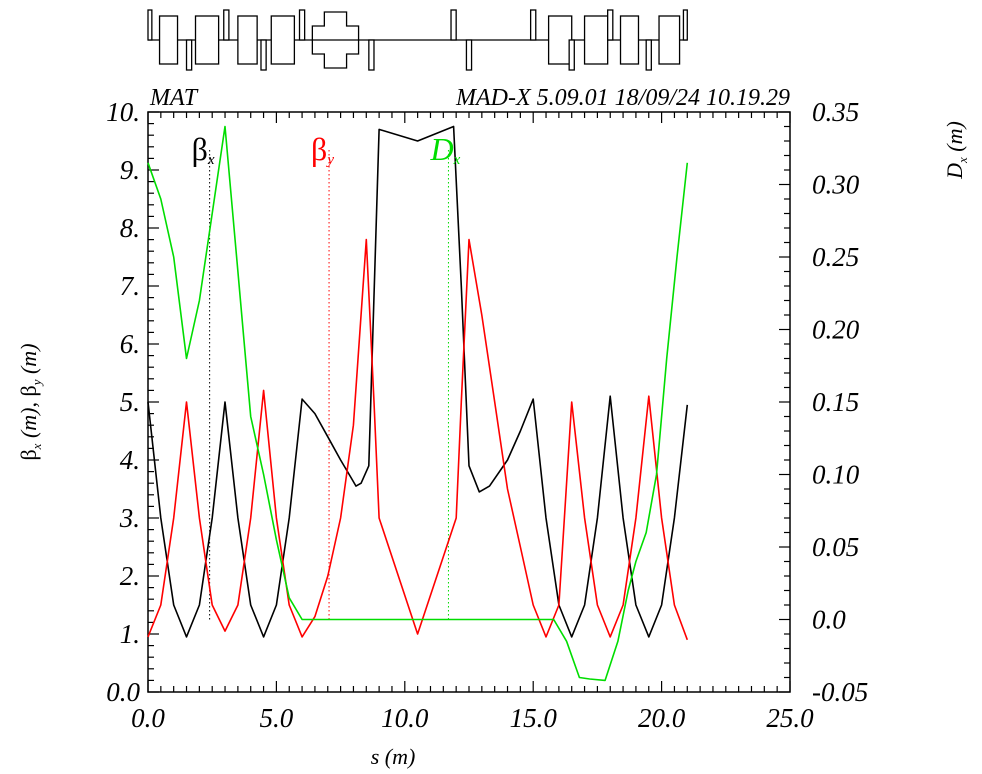 This screenshot has width=982, height=774. What do you see at coordinates (472, 718) in the screenshot?
I see `x-tick-labels: 0.0 5.0 10.0 15.0 20.0 25.0` at bounding box center [472, 718].